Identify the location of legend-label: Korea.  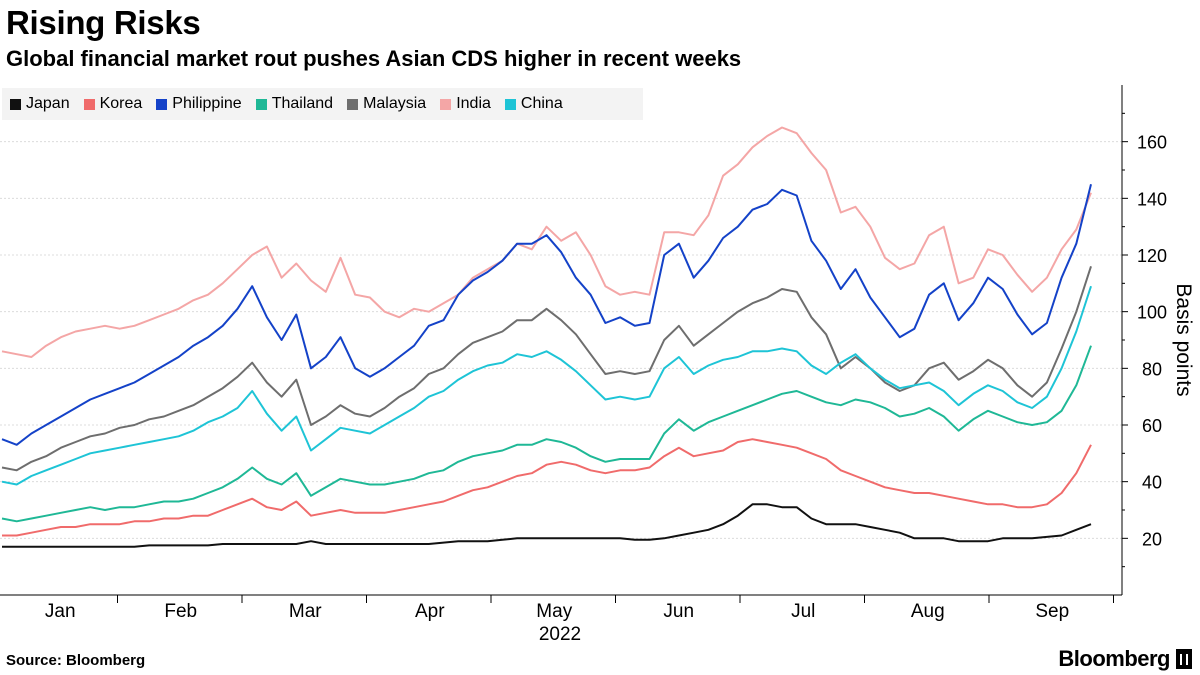
(121, 103).